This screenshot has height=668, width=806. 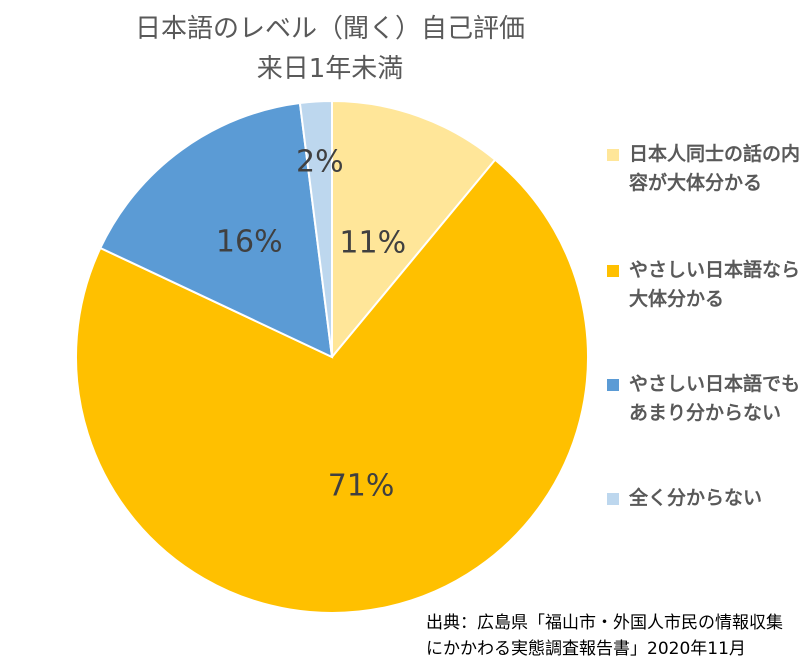 I want to click on chart-subtitle: 来日1年未満, so click(x=330, y=69).